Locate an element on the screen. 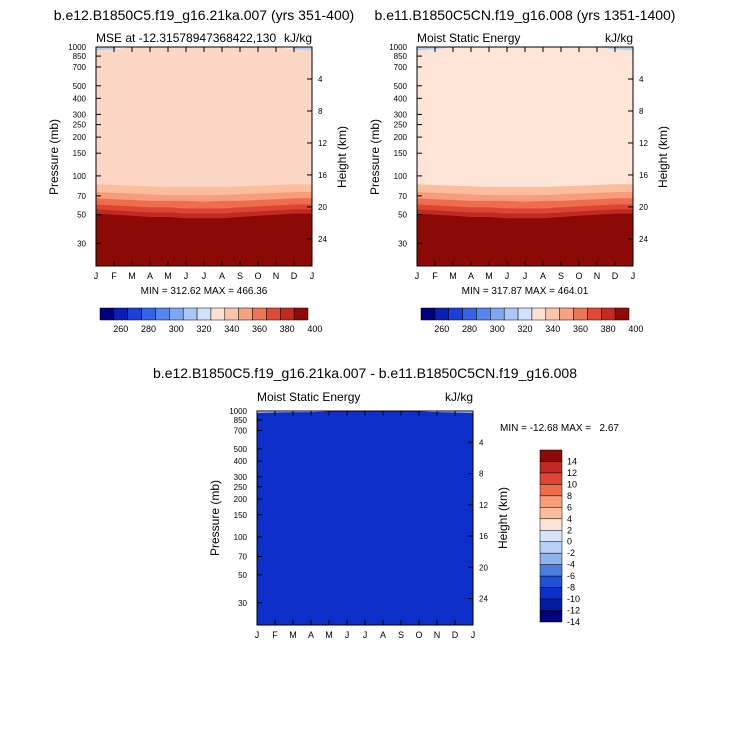 The image size is (730, 729). pressure-label: 300 is located at coordinates (241, 477).